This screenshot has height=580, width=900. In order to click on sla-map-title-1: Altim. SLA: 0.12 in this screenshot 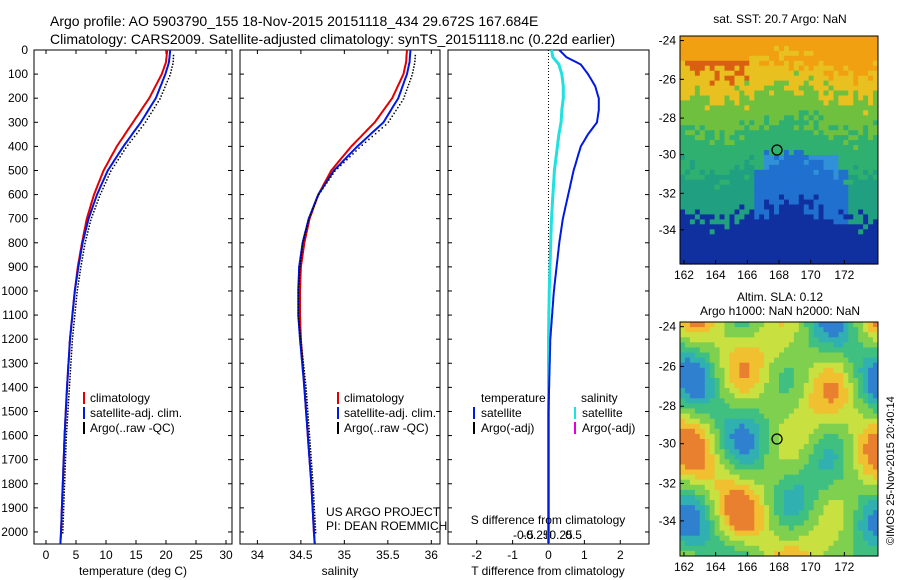, I will do `click(780, 297)`.